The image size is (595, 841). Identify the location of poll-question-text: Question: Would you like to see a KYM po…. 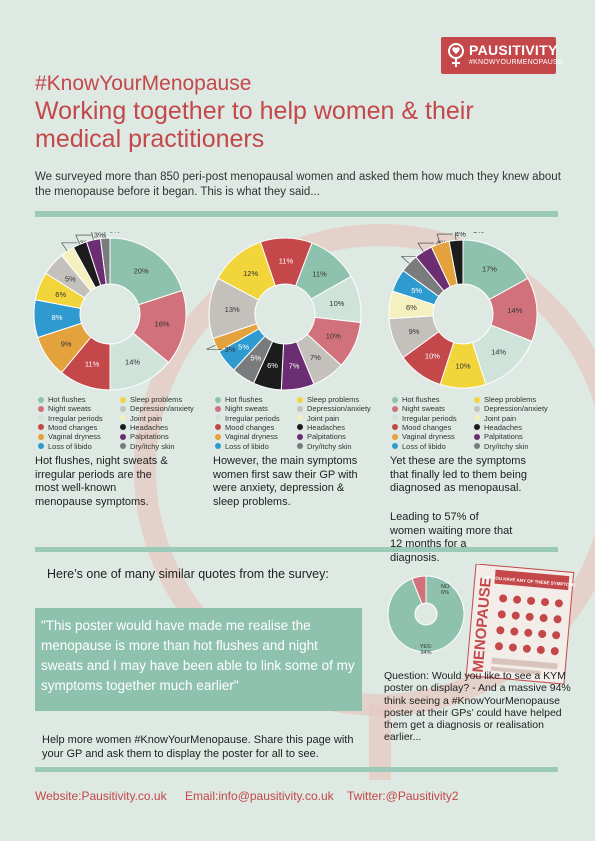
(477, 707).